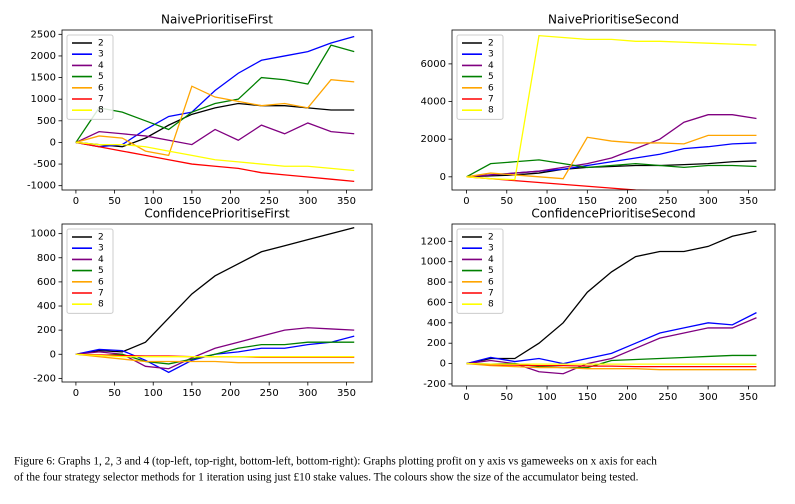  What do you see at coordinates (43, 34) in the screenshot?
I see `y-tick-label: 2500` at bounding box center [43, 34].